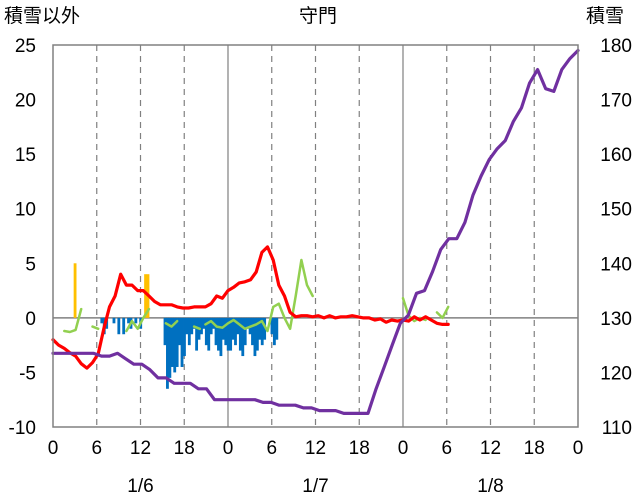 This screenshot has height=501, width=636. I want to click on right-tick-label: 120, so click(616, 373).